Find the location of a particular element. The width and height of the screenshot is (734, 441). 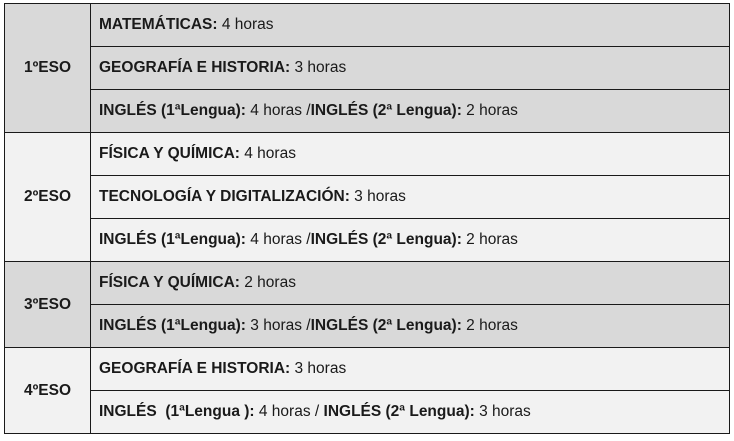

subject-name: INGLÉS (1ªLengua ): is located at coordinates (177, 411).